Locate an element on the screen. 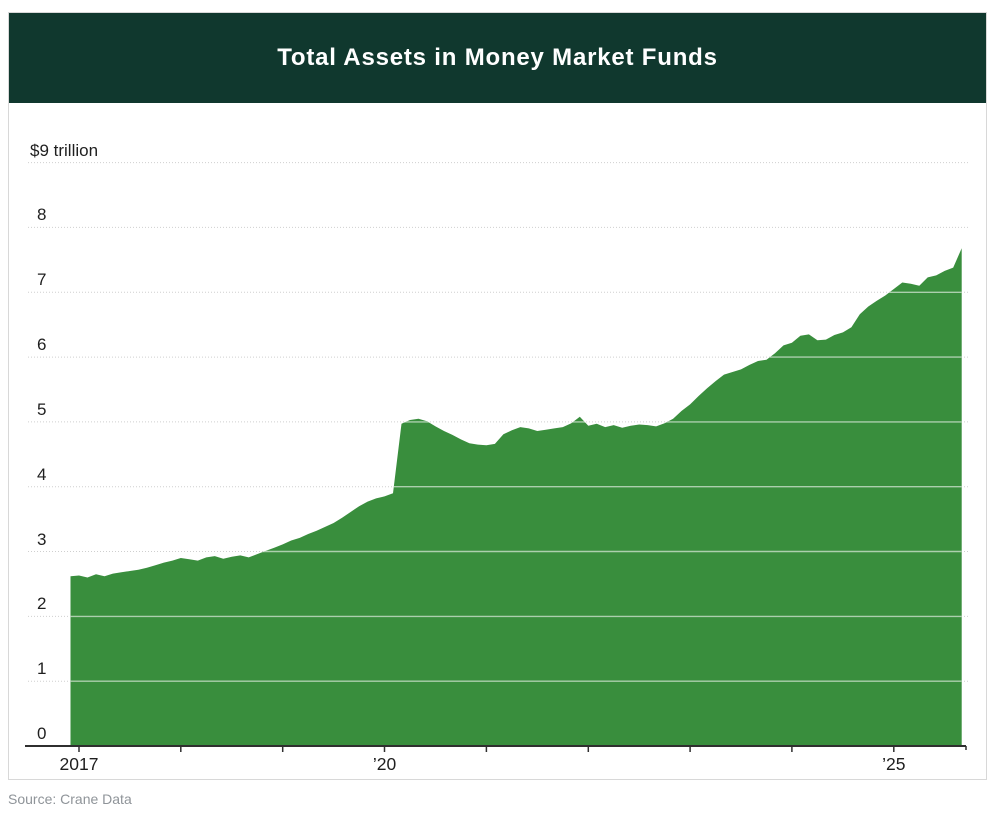 This screenshot has height=814, width=995. y-axis-tick-label: 0 is located at coordinates (42, 733).